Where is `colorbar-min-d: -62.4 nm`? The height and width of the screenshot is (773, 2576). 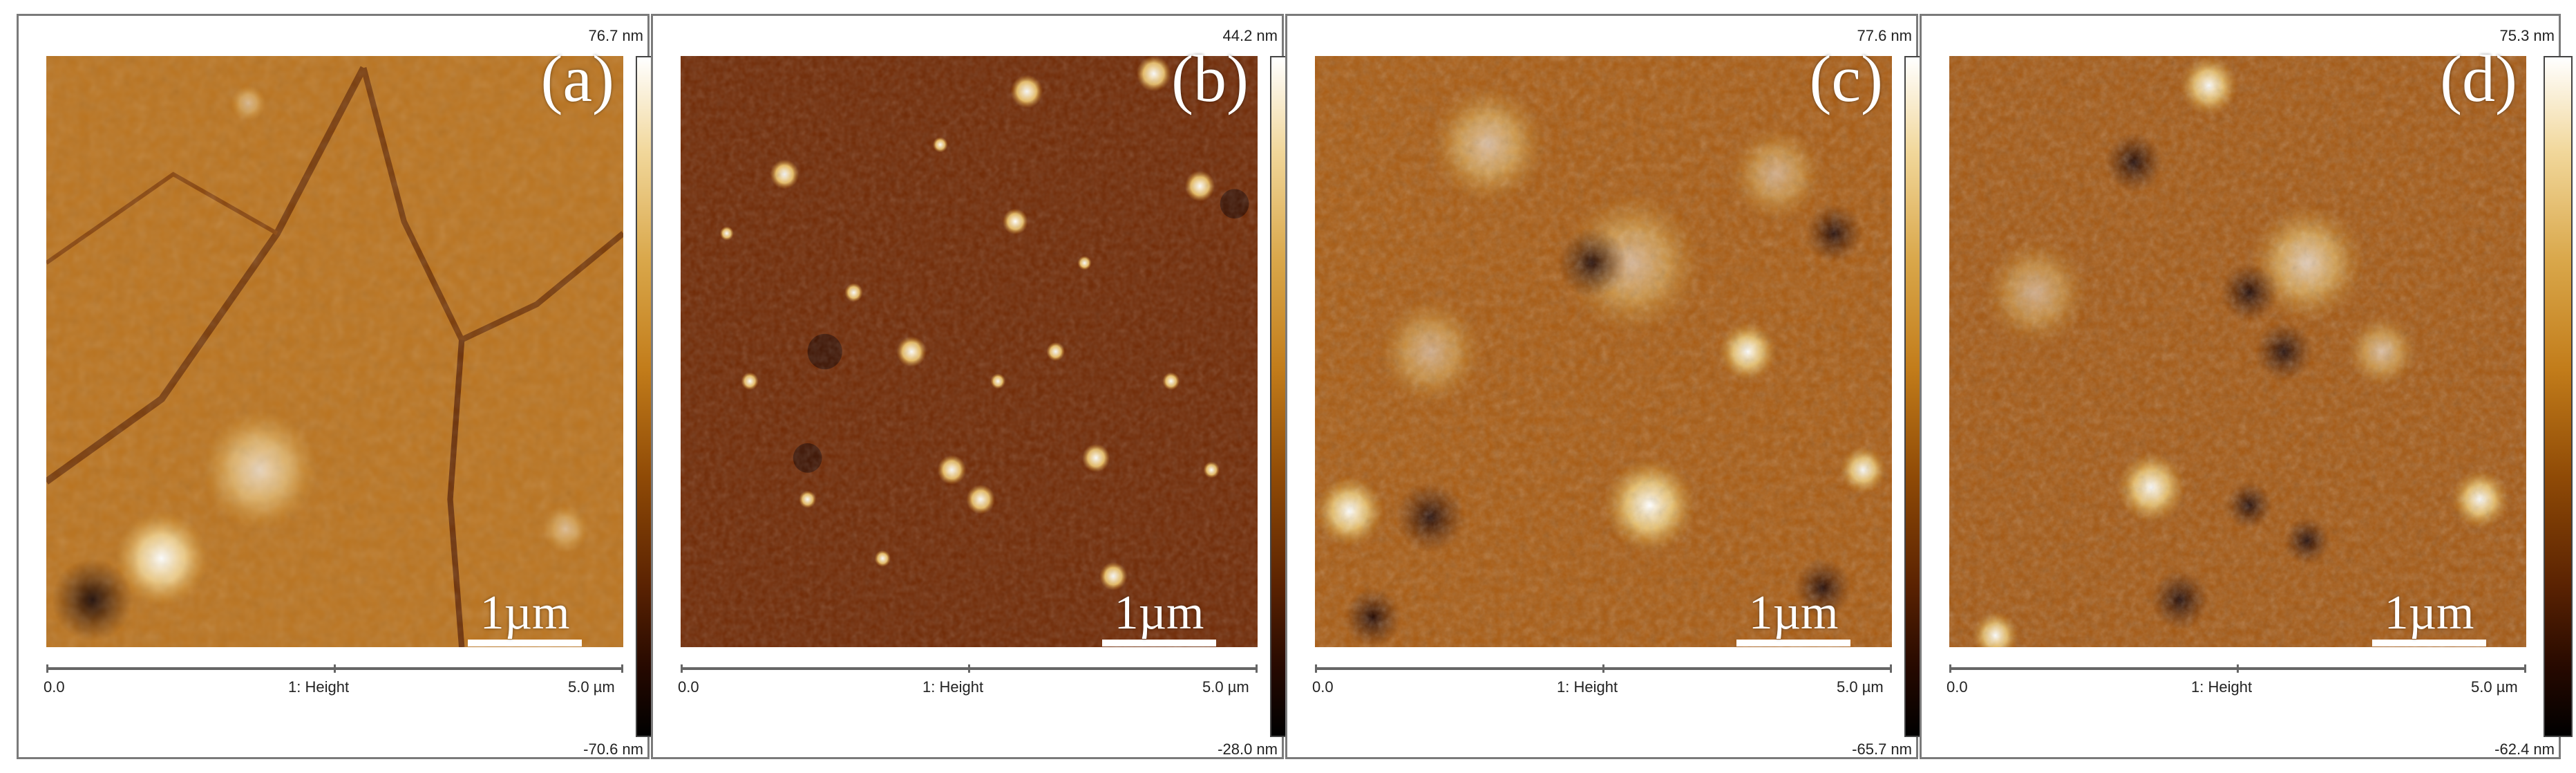 colorbar-min-d: -62.4 nm is located at coordinates (2524, 749).